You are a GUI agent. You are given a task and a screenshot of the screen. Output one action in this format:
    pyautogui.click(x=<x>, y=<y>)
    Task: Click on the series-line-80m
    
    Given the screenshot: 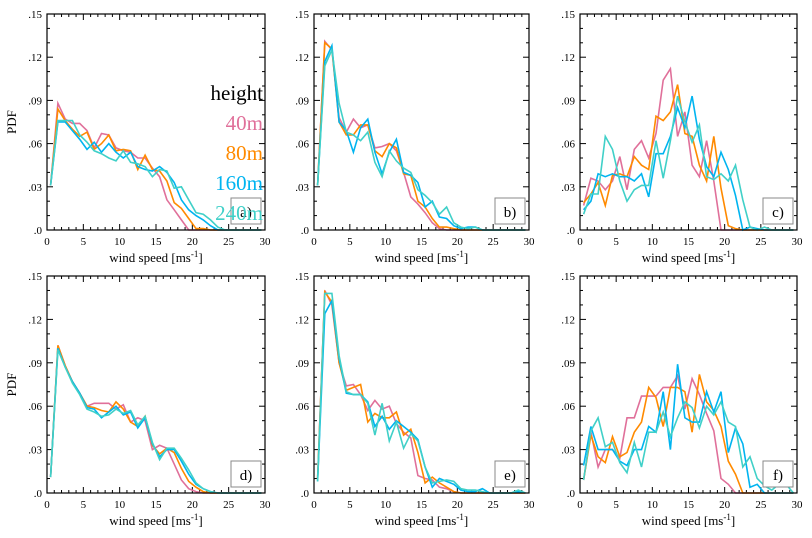 What is the action you would take?
    pyautogui.click(x=155, y=419)
    